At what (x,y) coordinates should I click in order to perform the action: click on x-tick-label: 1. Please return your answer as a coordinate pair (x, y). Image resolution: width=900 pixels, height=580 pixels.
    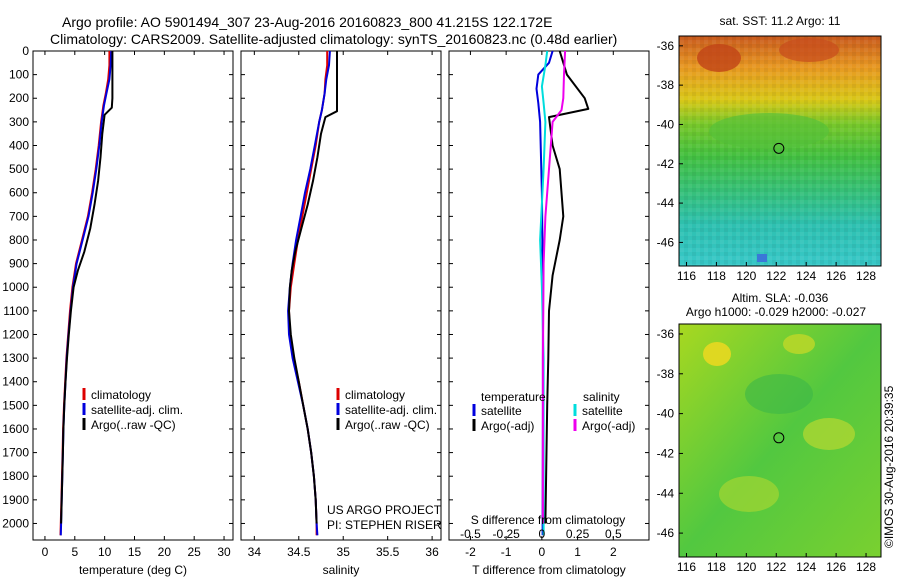
    Looking at the image, I should click on (577, 552).